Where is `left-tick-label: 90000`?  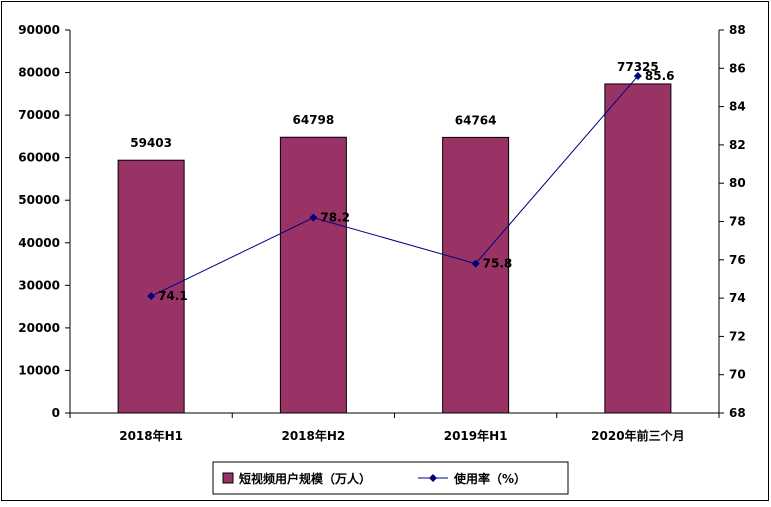
left-tick-label: 90000 is located at coordinates (39, 30).